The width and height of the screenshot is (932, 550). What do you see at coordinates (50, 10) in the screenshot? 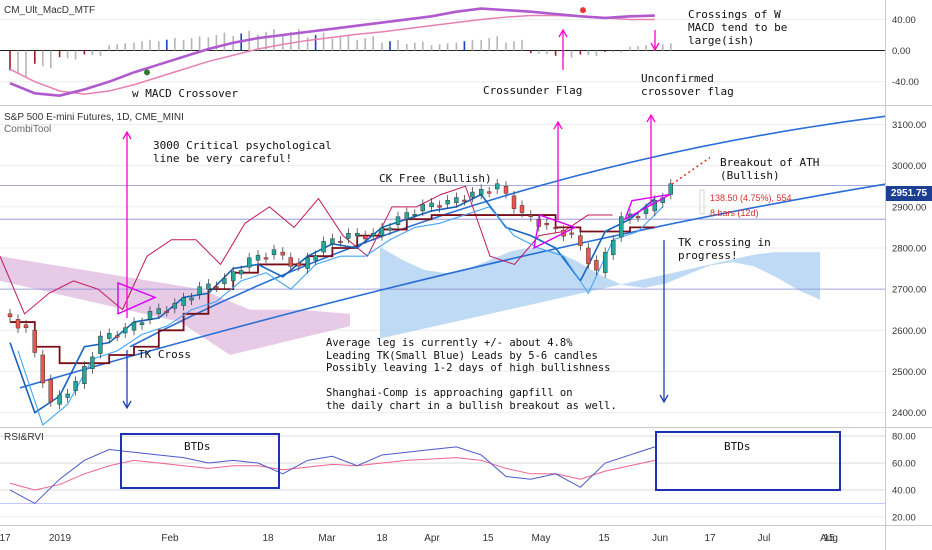
I see `macd-pane-title: CM_Ult_MacD_MTF` at bounding box center [50, 10].